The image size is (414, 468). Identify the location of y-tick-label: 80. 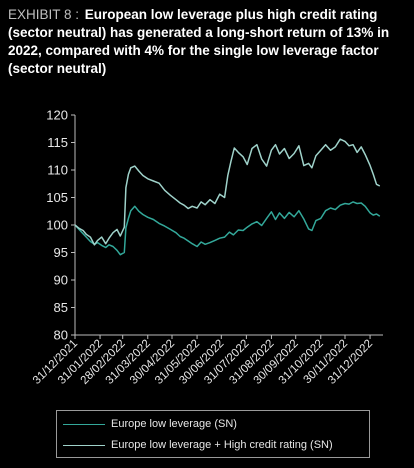
(61, 335).